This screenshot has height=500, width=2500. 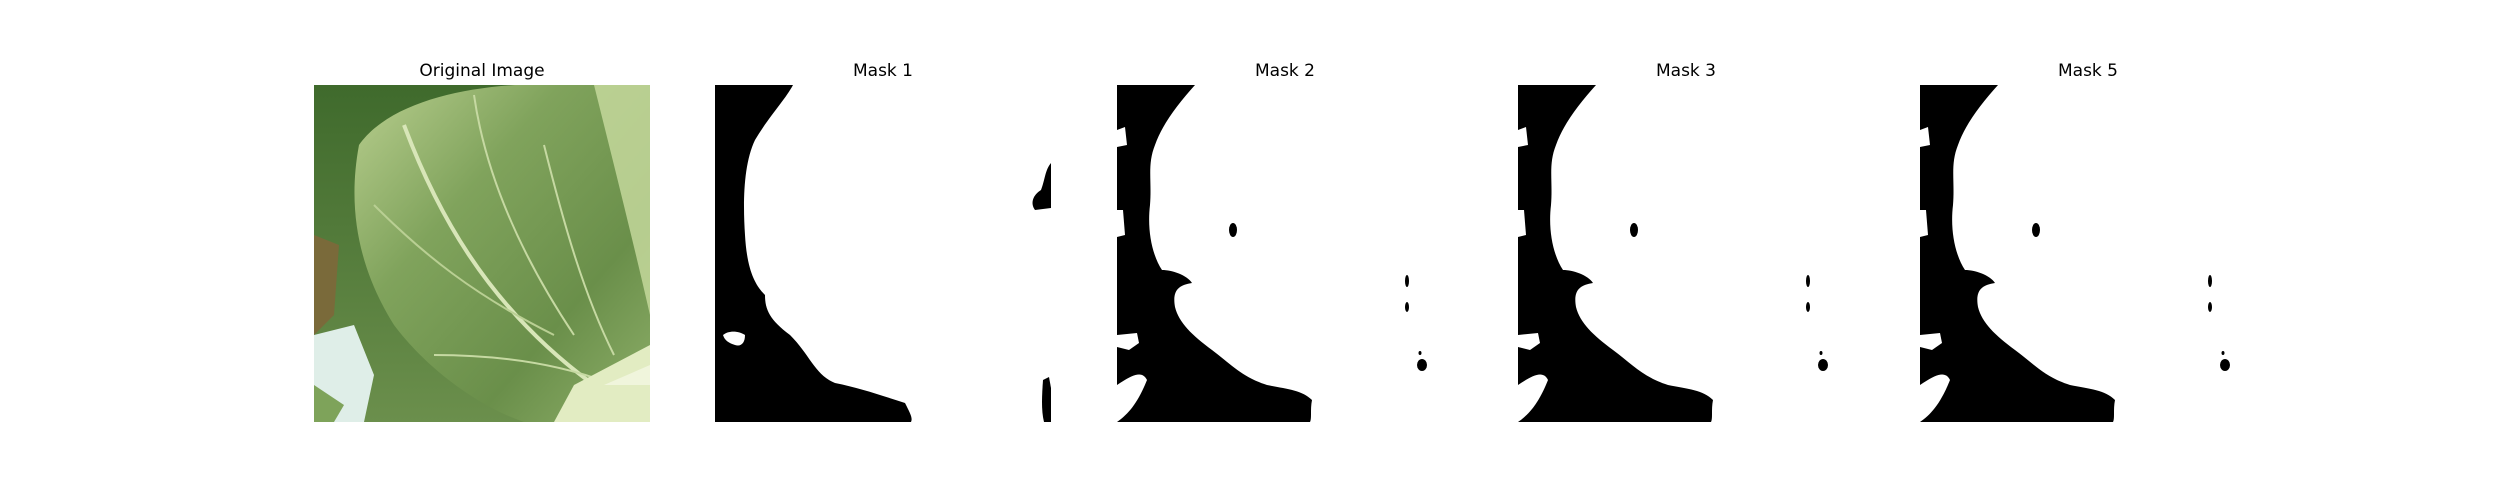 What do you see at coordinates (2088, 253) in the screenshot?
I see `mask-5-image` at bounding box center [2088, 253].